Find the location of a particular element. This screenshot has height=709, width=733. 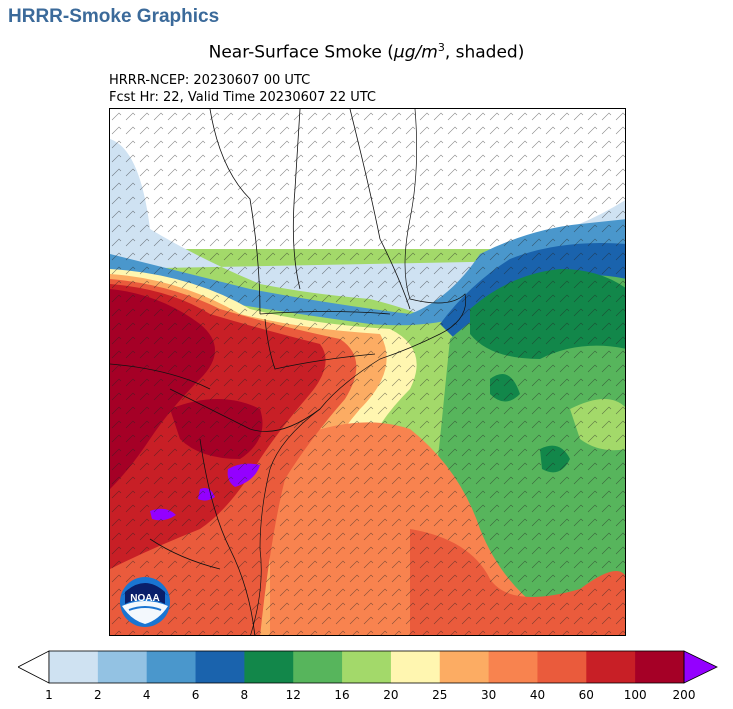

colorbar-tick-label: 12 is located at coordinates (293, 695).